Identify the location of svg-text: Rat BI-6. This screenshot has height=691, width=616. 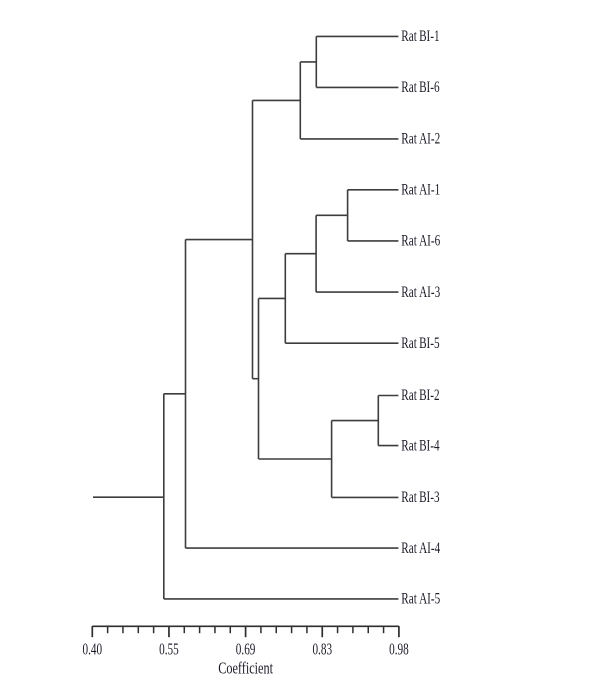
(420, 86).